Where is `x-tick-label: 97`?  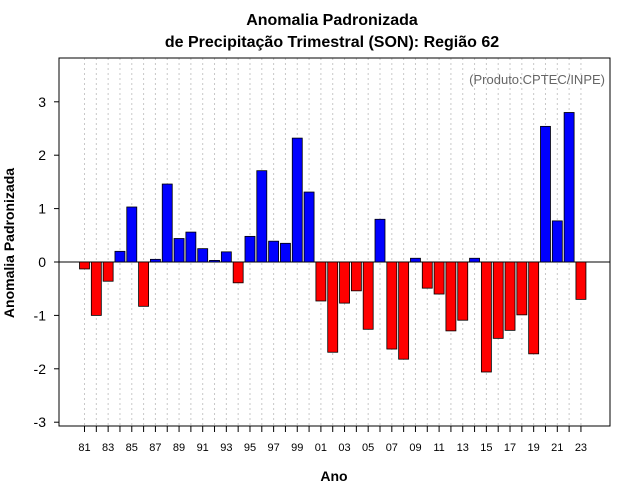
x-tick-label: 97 is located at coordinates (273, 448).